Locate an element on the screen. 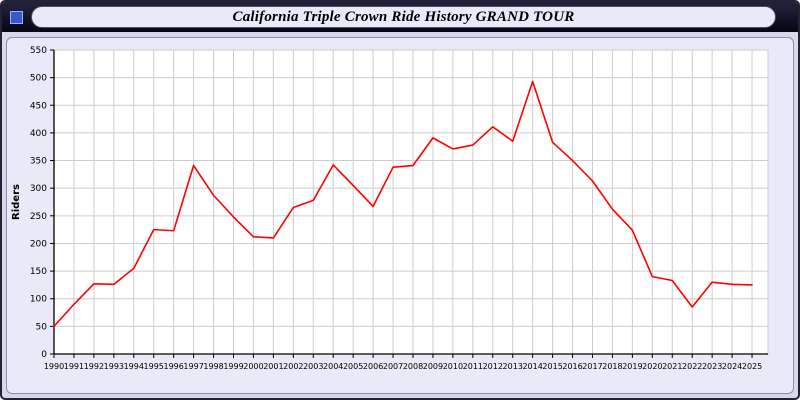 The height and width of the screenshot is (400, 800). svg-text: 150 is located at coordinates (38, 272).